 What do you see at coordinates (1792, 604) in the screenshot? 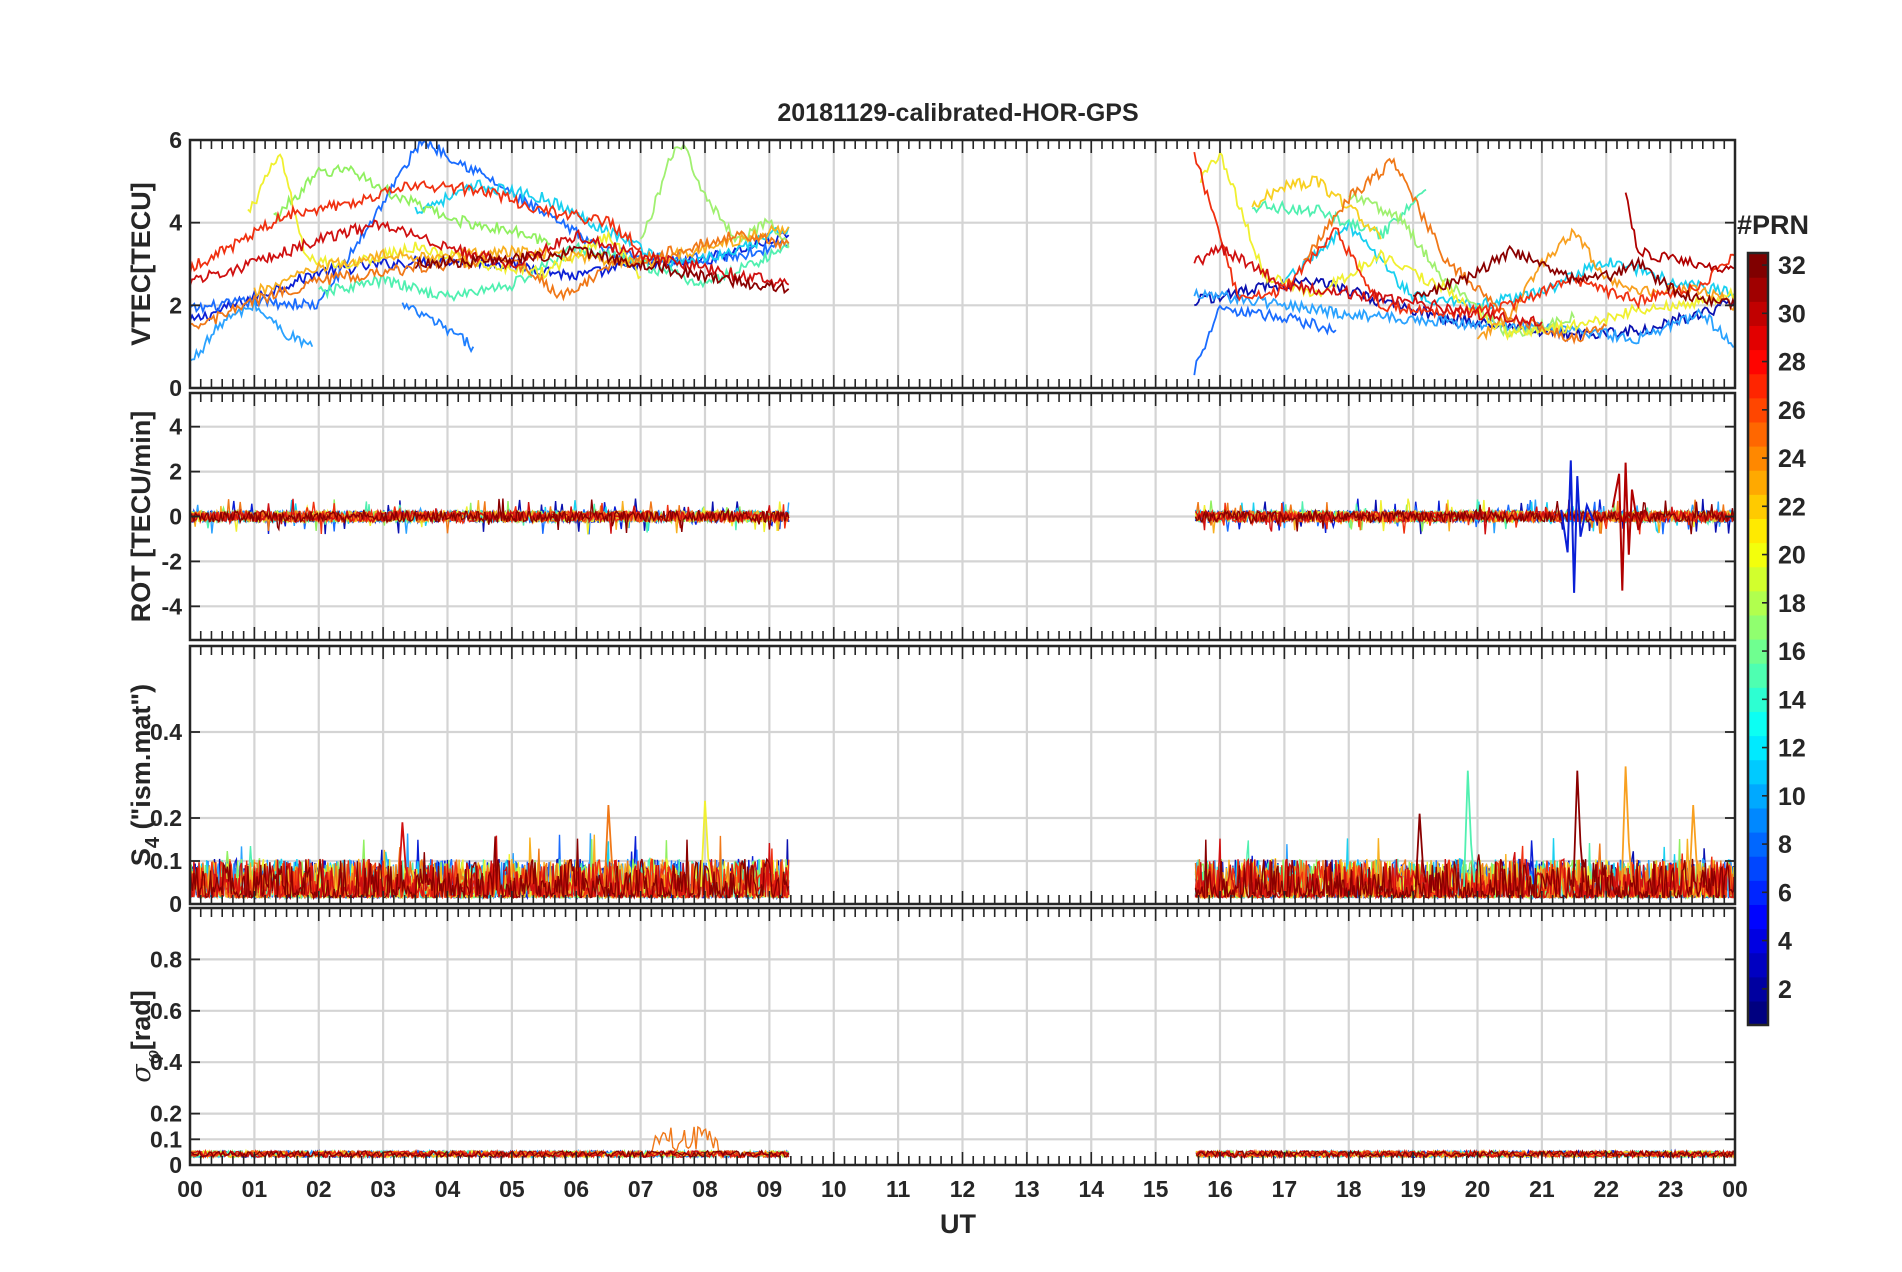
I see `colorbar-tick-label: 18` at bounding box center [1792, 604].